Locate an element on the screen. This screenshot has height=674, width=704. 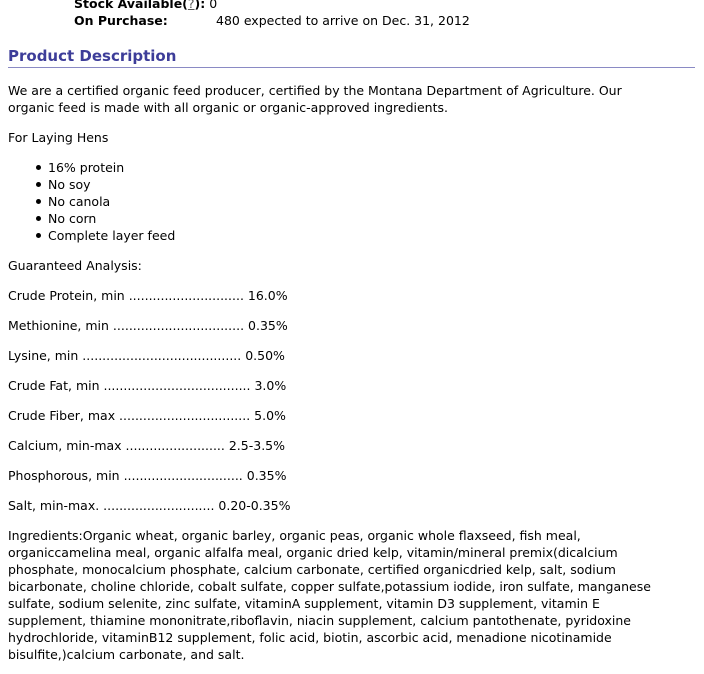
feature-item: No canola is located at coordinates (158, 201).